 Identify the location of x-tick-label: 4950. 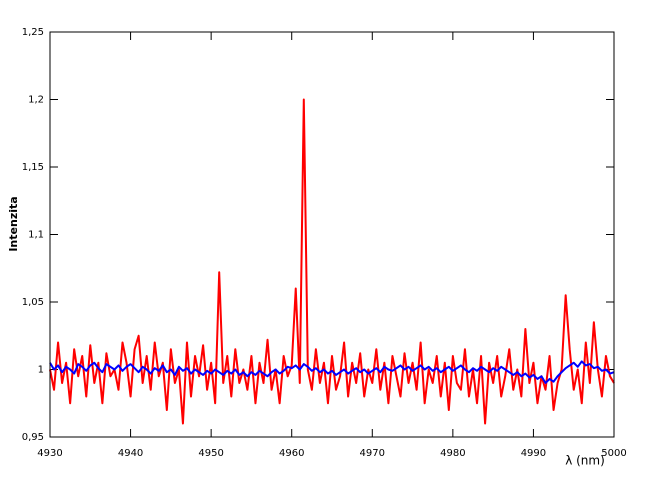
(210, 453).